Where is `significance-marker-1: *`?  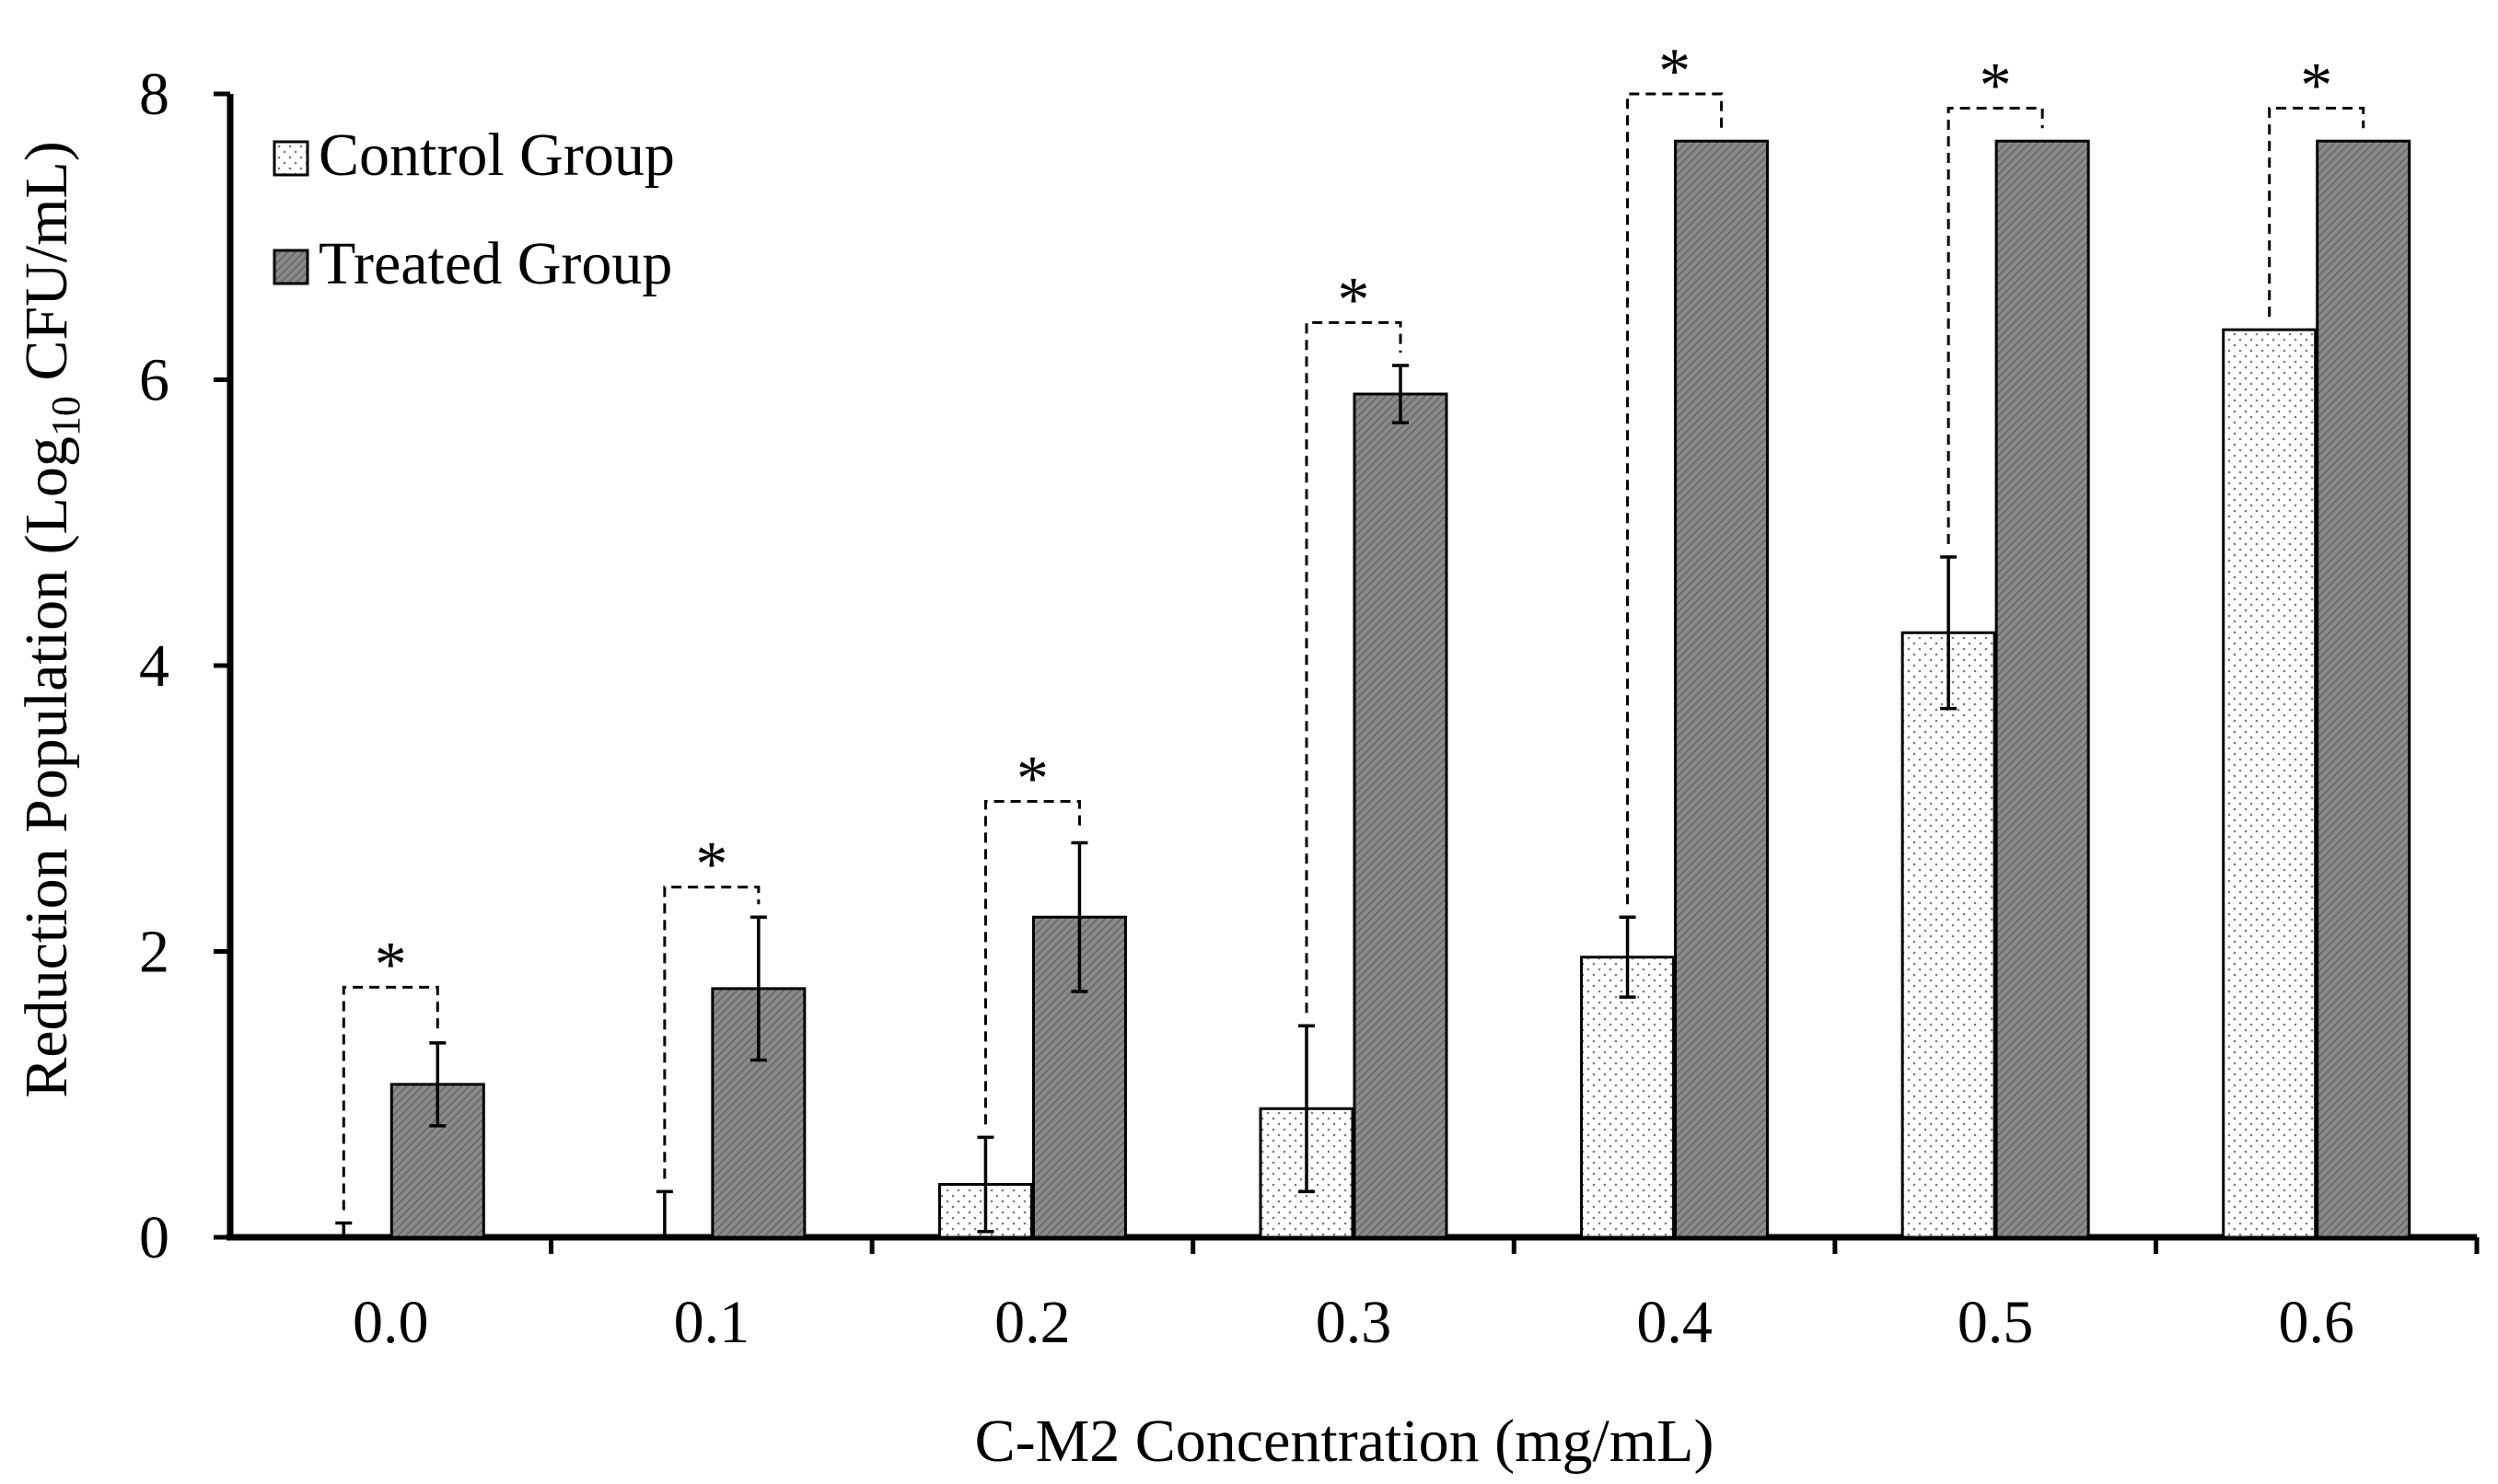
significance-marker-1: * is located at coordinates (711, 864).